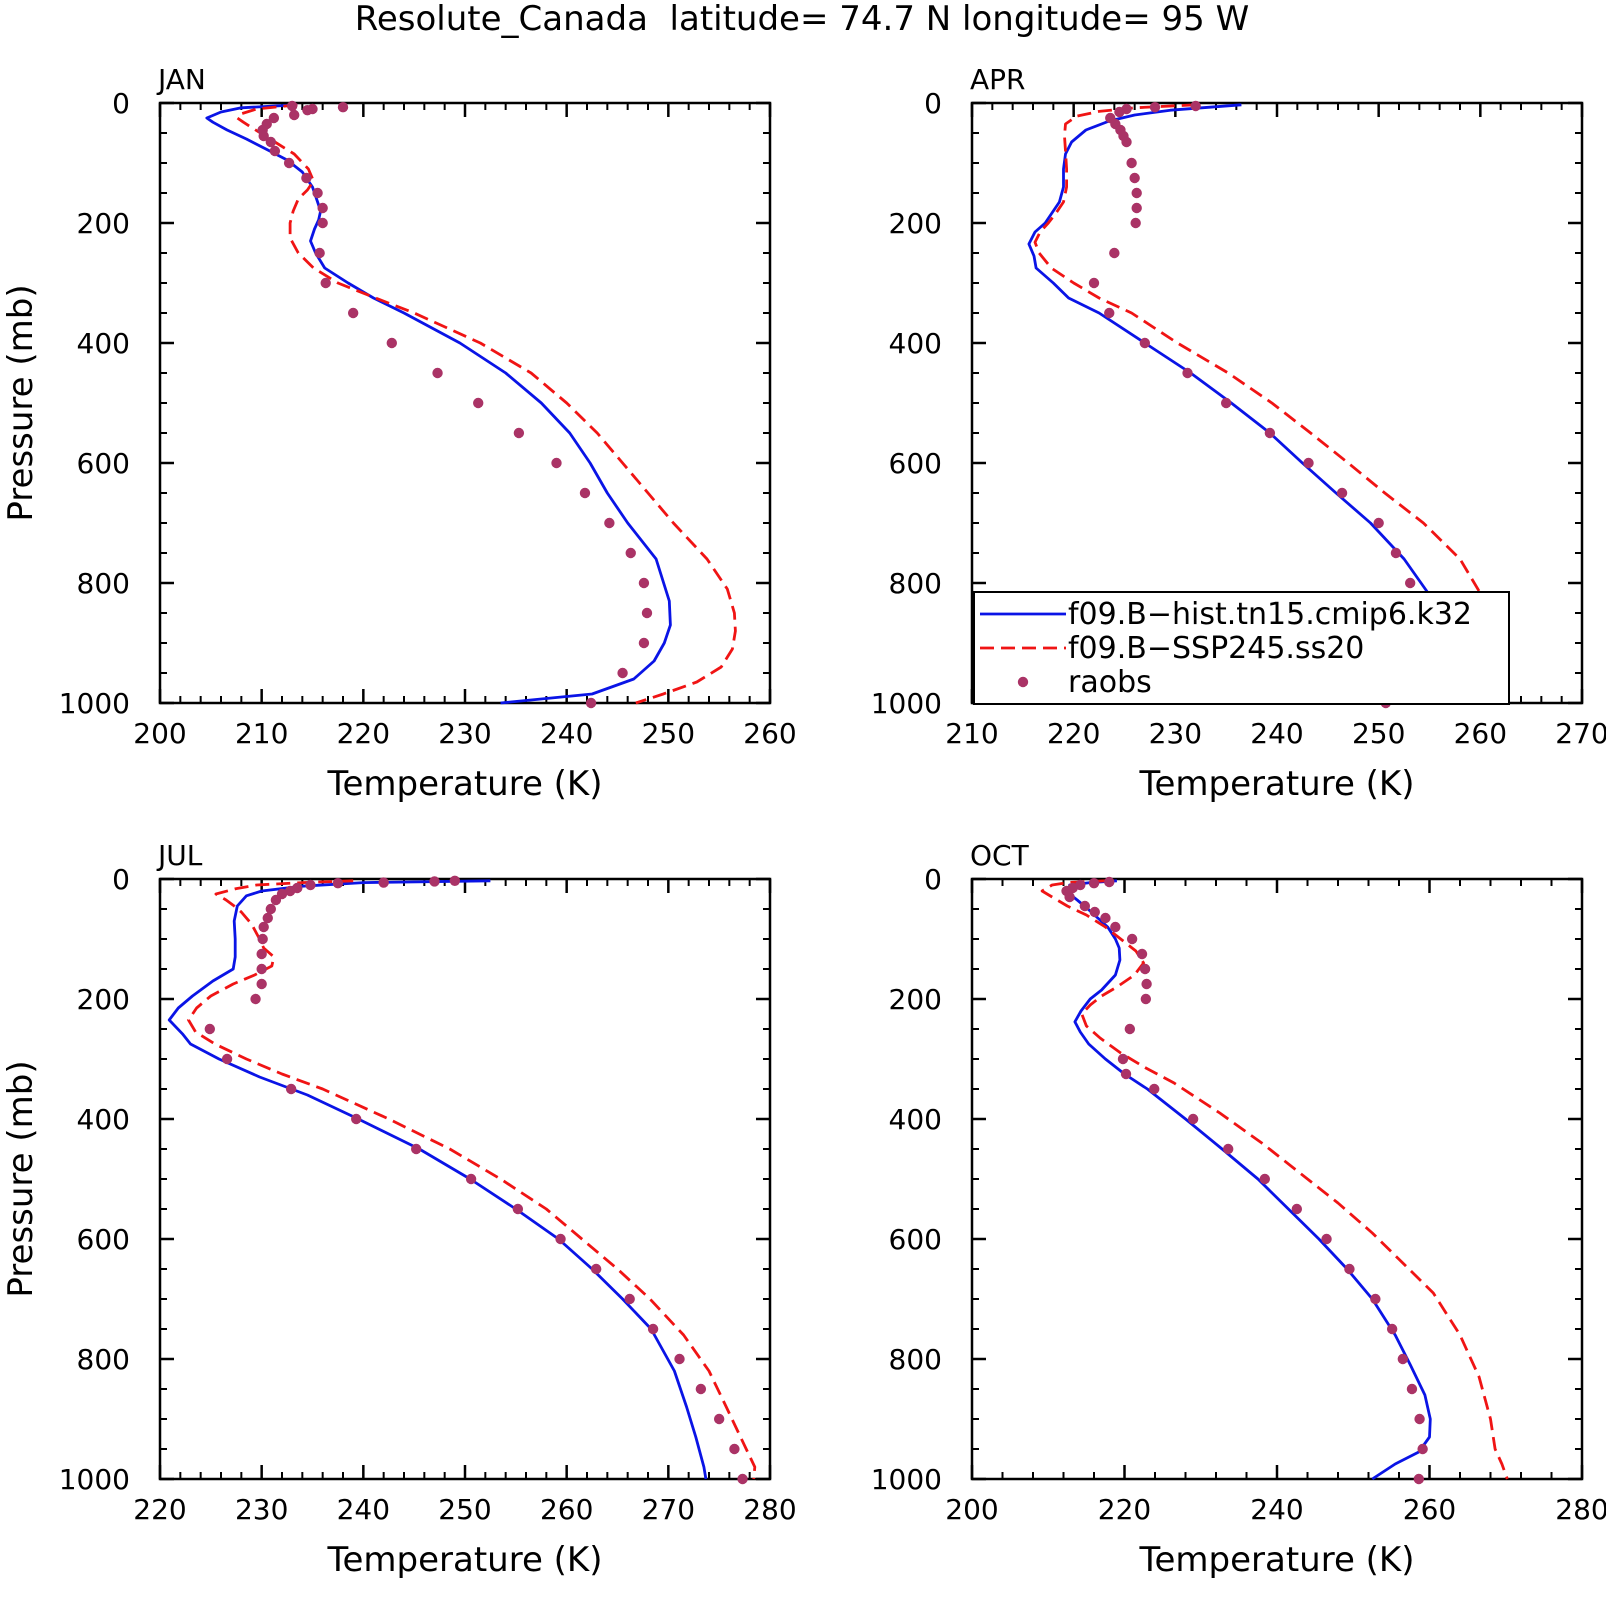 The width and height of the screenshot is (1606, 1600). Describe the element at coordinates (915, 343) in the screenshot. I see `y-tick-label: 400` at that location.